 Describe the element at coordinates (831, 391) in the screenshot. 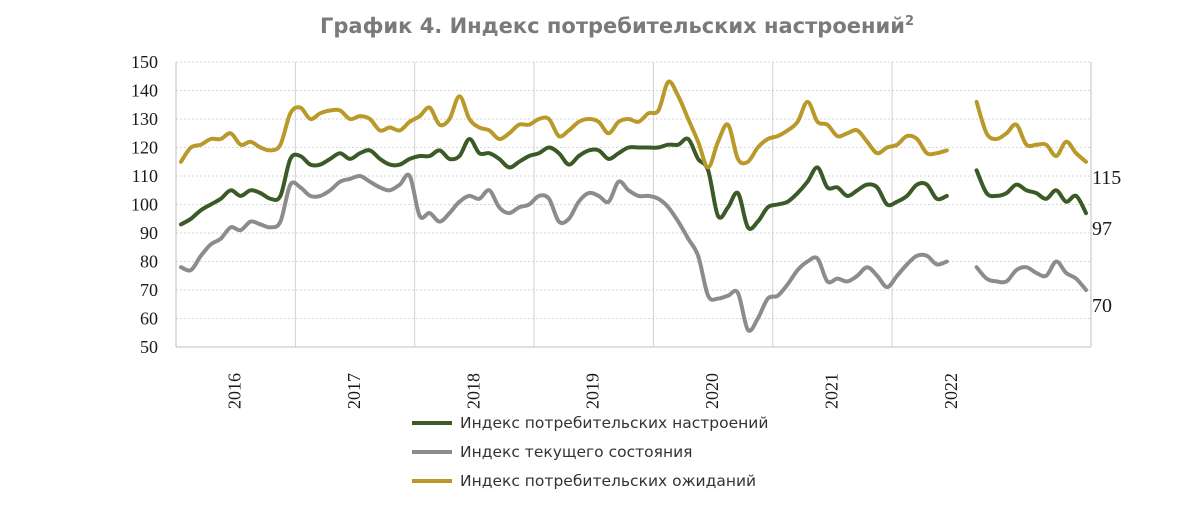

I see `x-tick-label: 2021` at that location.